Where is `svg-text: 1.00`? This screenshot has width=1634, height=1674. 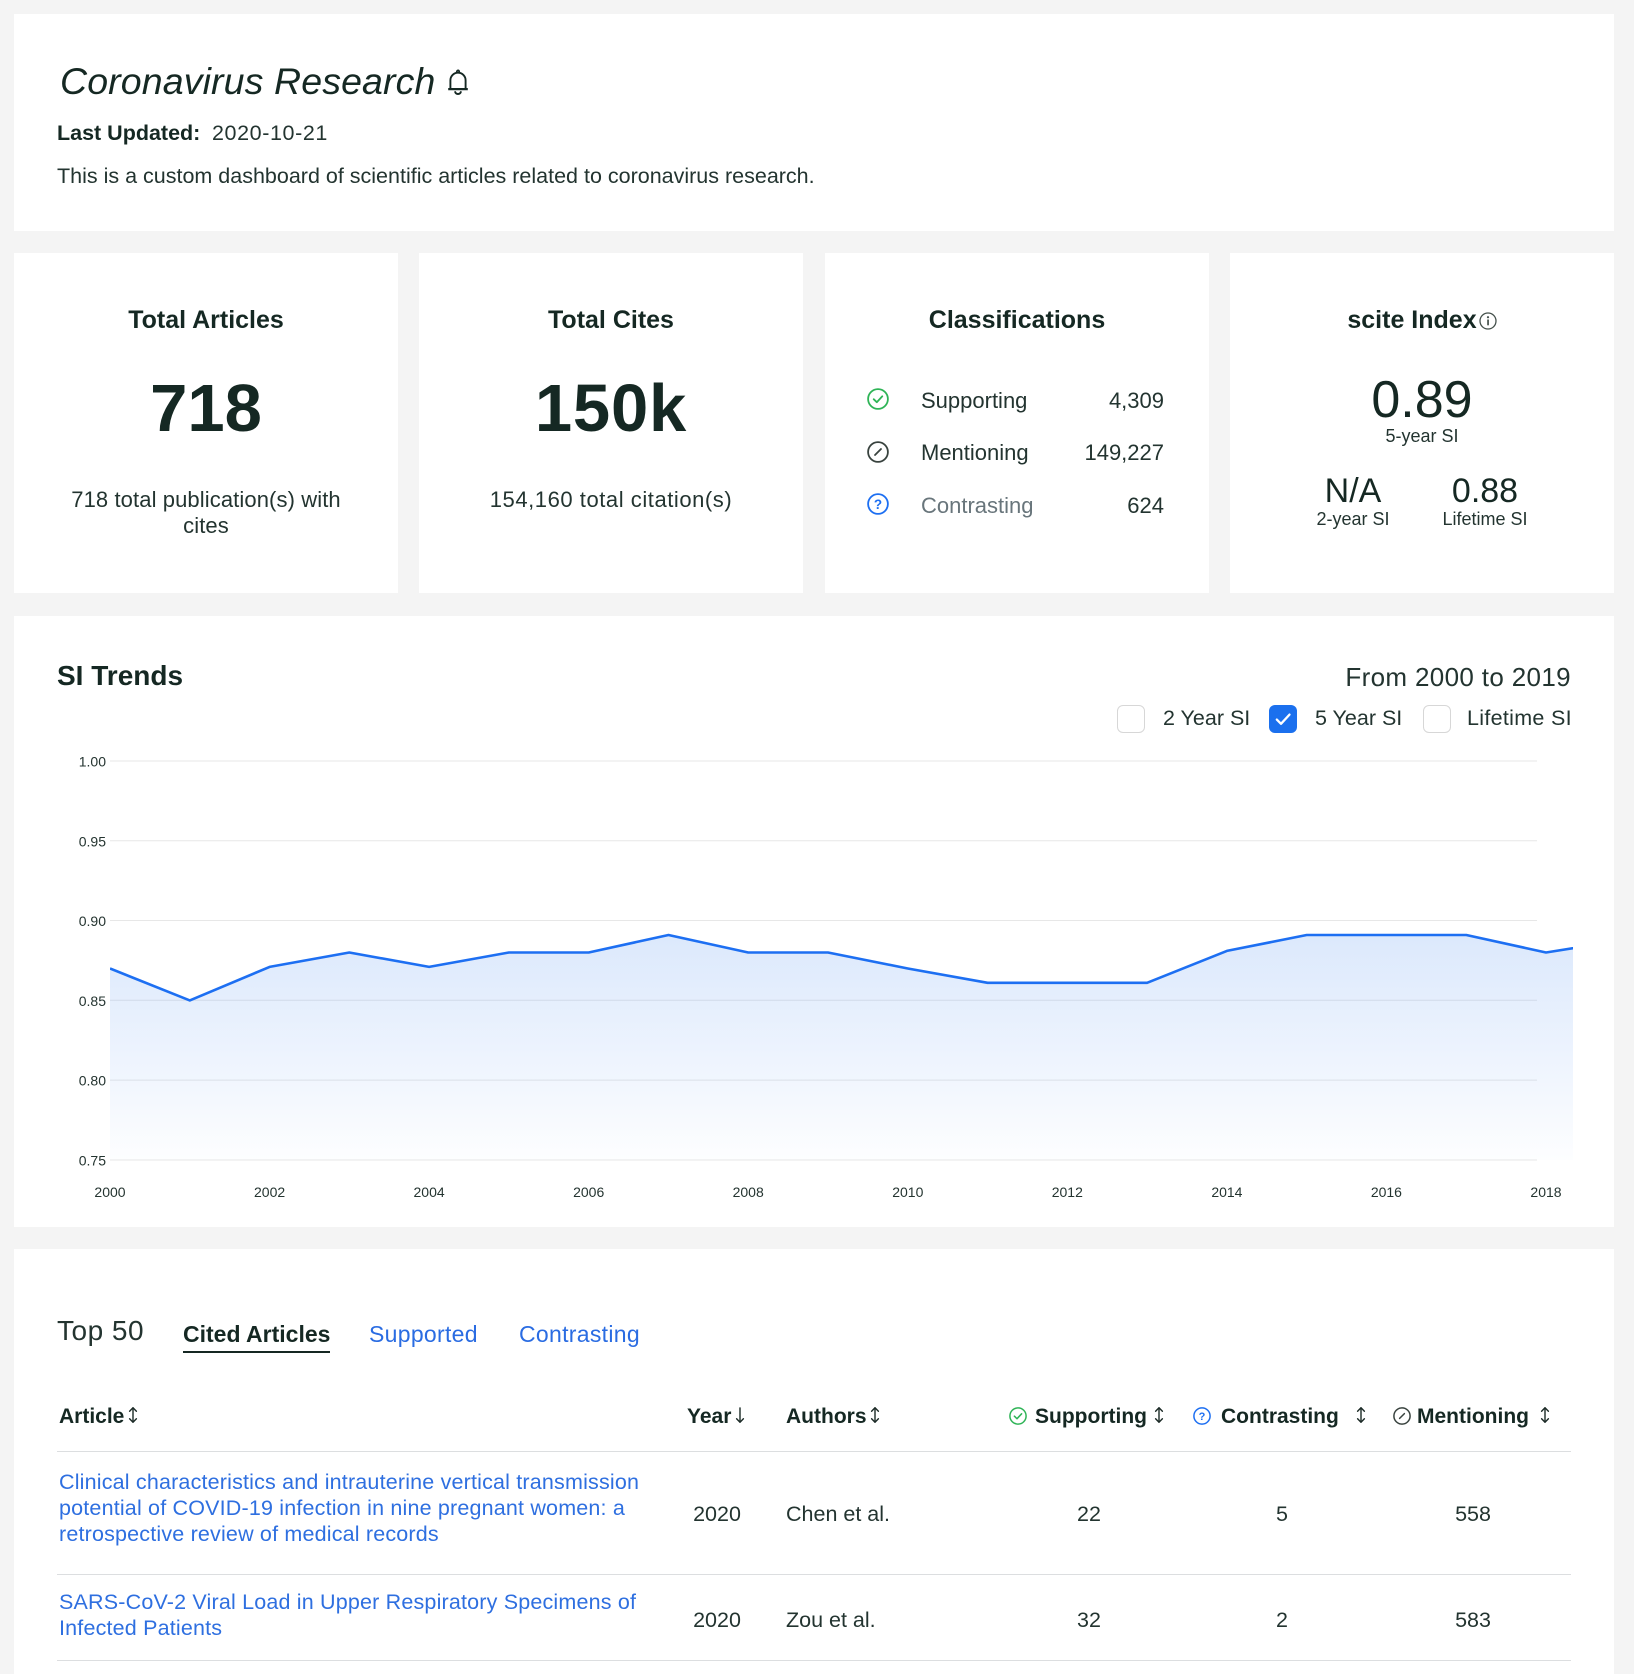 svg-text: 1.00 is located at coordinates (92, 762).